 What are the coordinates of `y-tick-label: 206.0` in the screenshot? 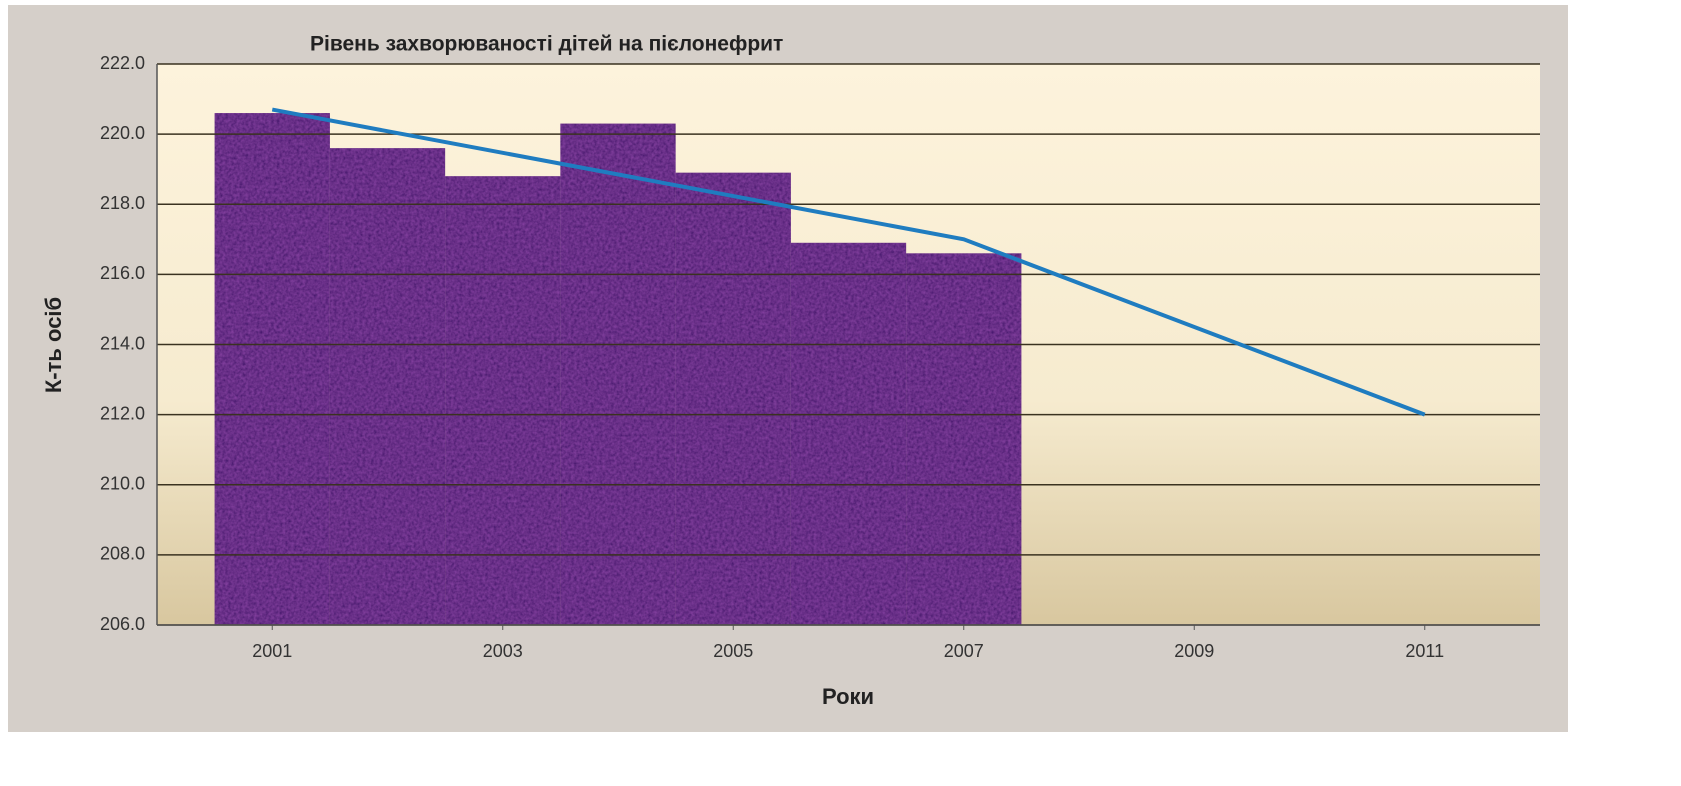 It's located at (122, 624).